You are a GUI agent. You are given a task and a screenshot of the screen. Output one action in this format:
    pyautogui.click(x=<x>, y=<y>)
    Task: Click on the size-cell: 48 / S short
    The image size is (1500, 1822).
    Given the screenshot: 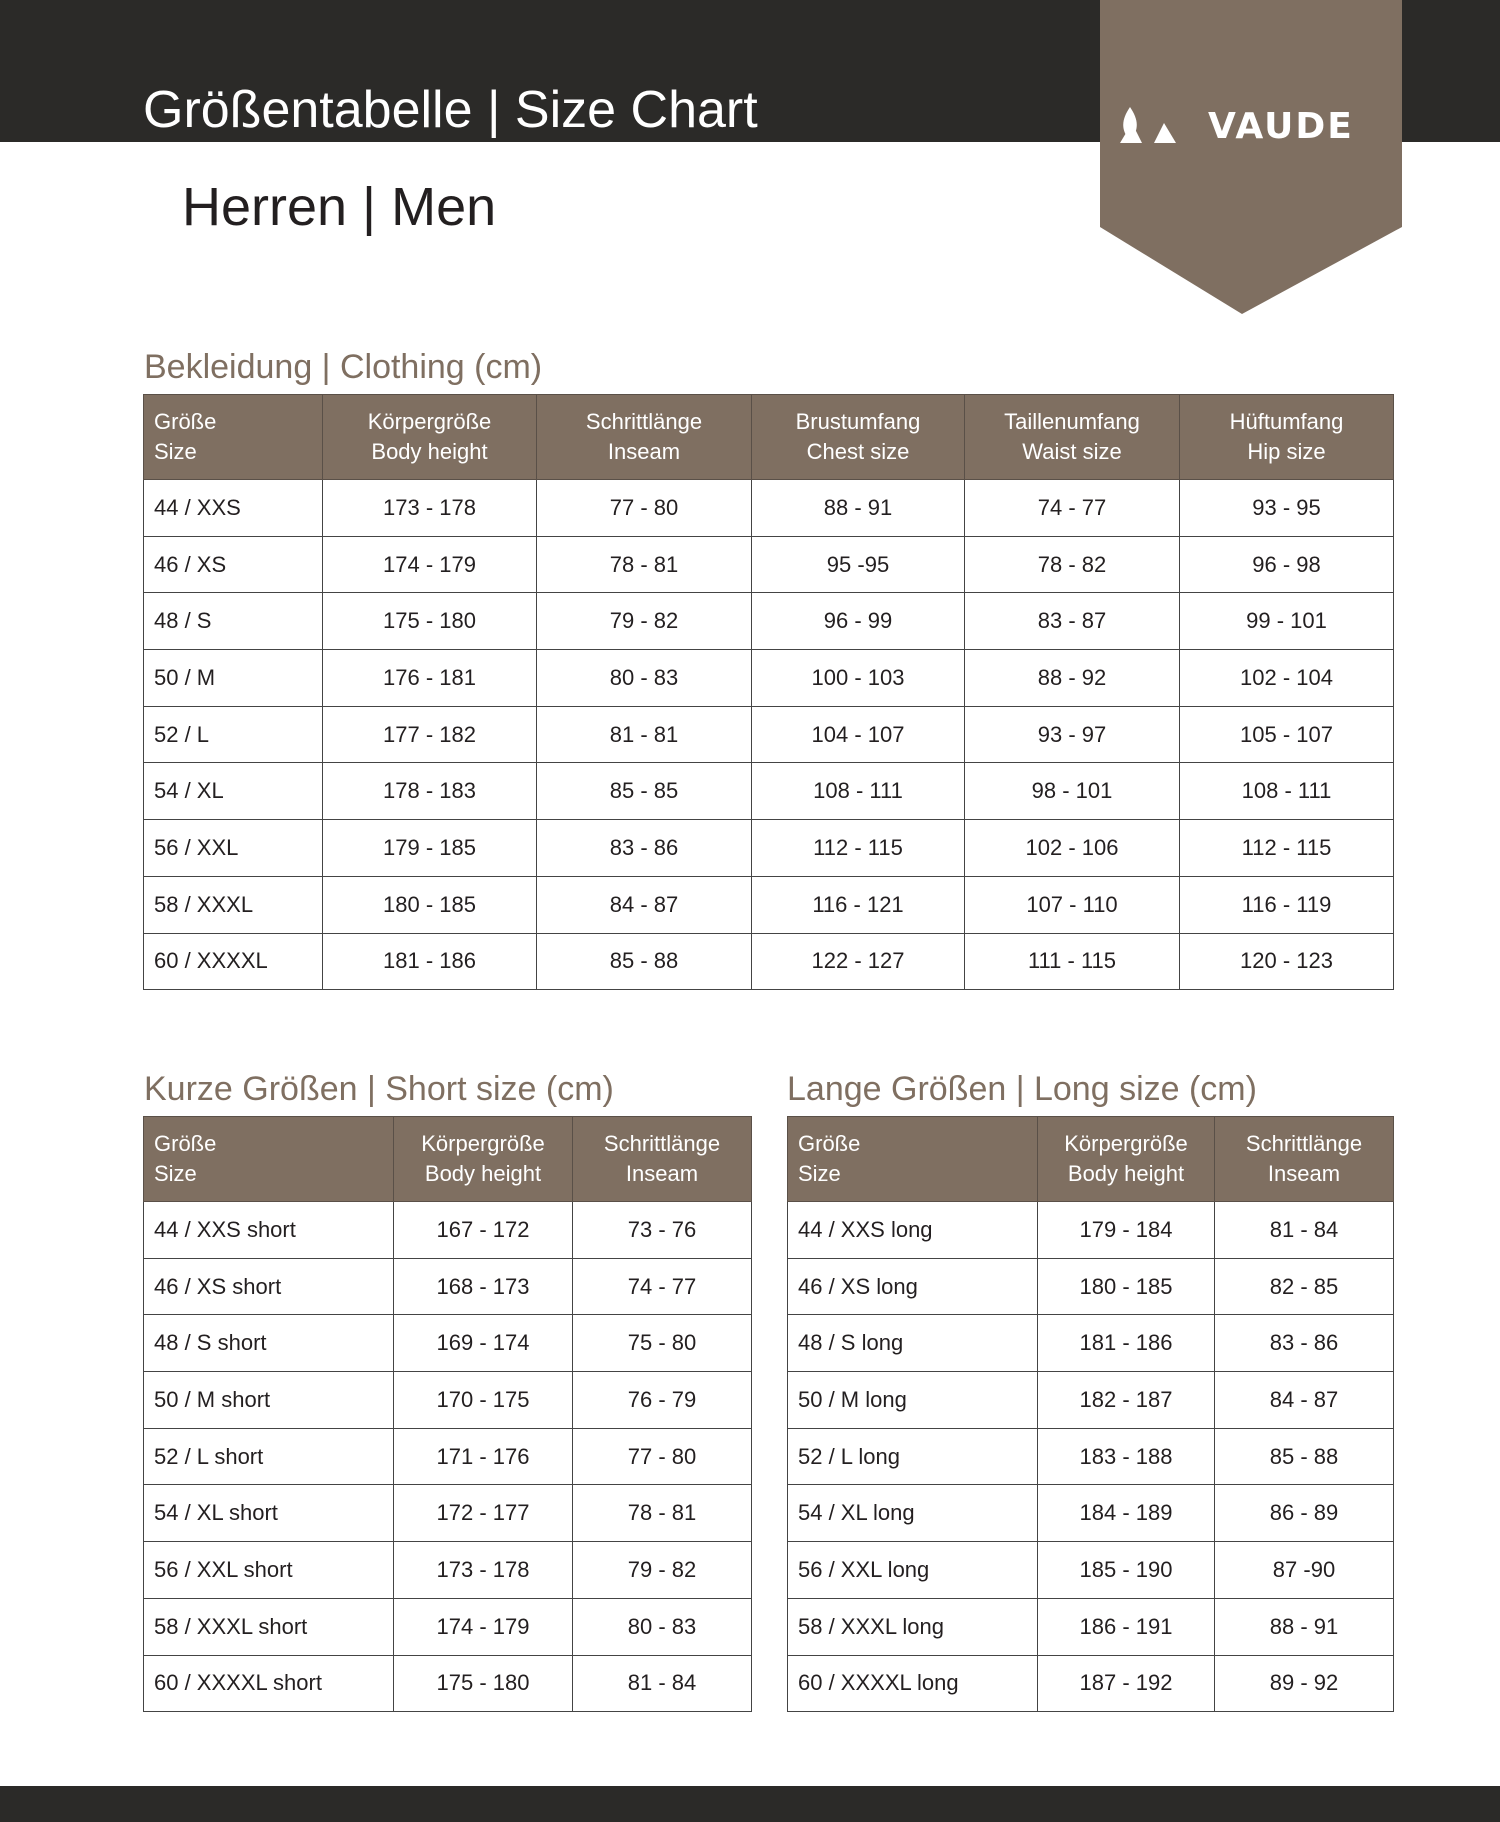 What is the action you would take?
    pyautogui.click(x=268, y=1343)
    